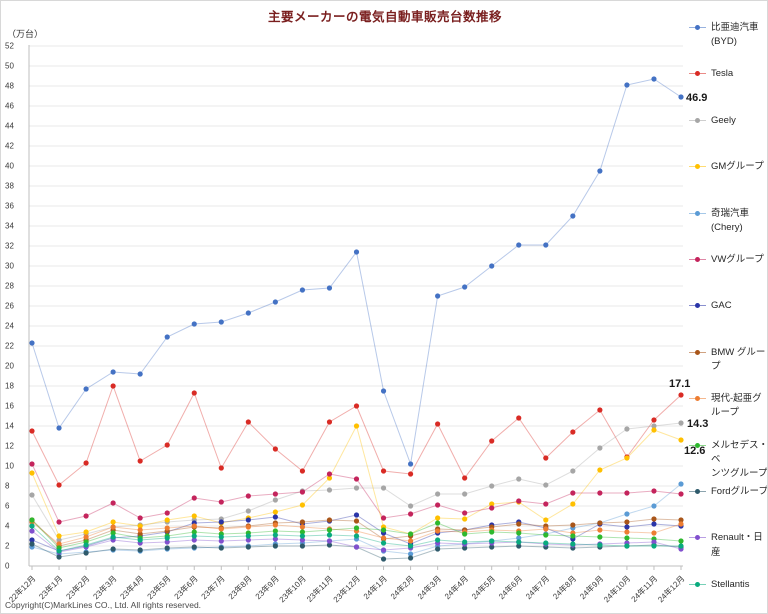  What do you see at coordinates (292, 588) in the screenshot?
I see `x-tick-label: 23年10月` at bounding box center [292, 588].